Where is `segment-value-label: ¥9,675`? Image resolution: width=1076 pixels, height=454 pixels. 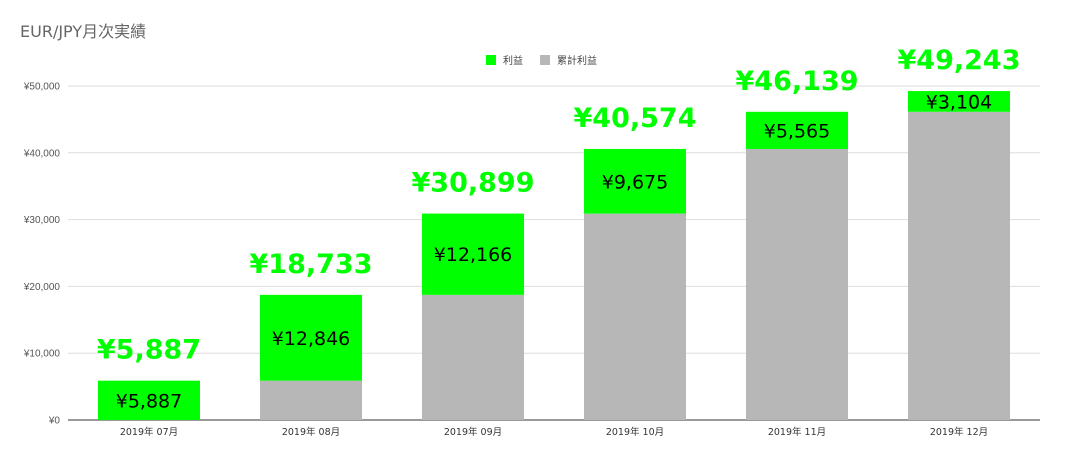
segment-value-label: ¥9,675 is located at coordinates (635, 182).